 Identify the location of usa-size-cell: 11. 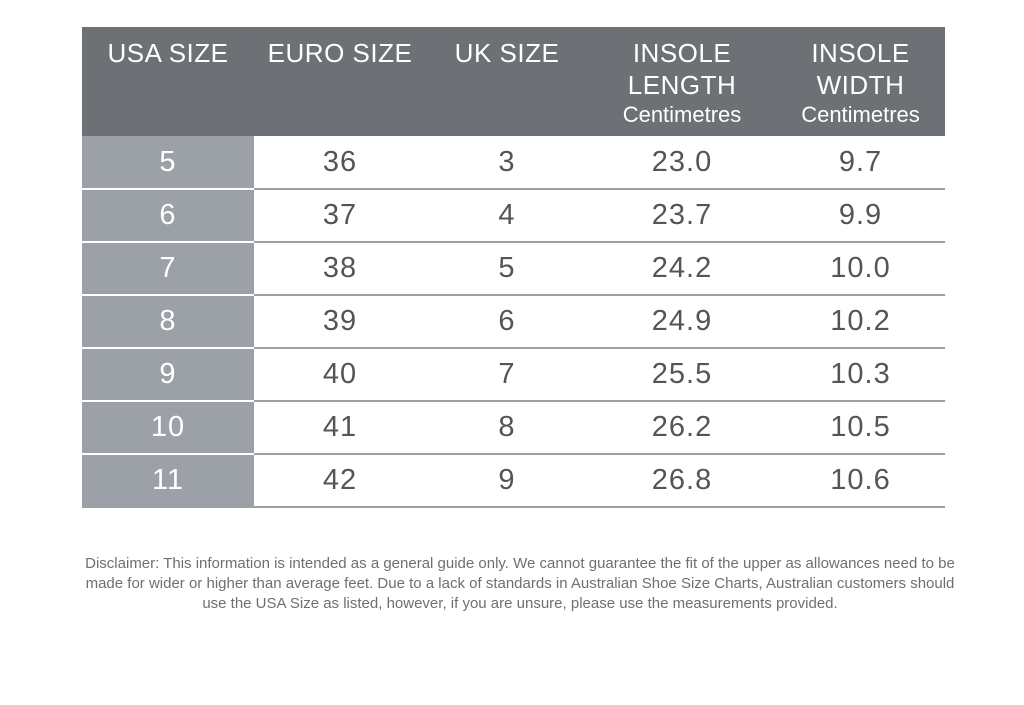
(168, 481).